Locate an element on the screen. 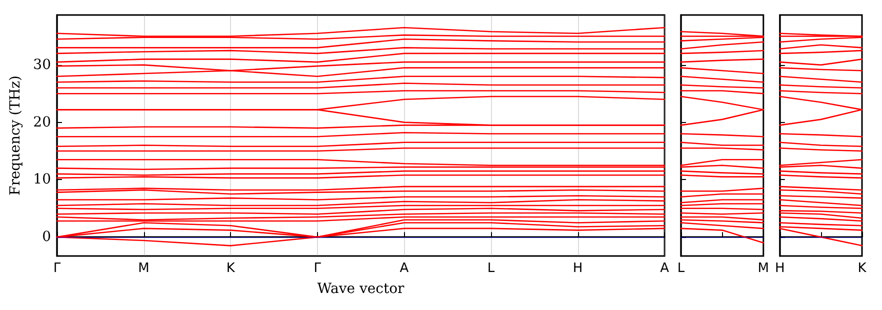  y-tick-label: 30 is located at coordinates (42, 64).